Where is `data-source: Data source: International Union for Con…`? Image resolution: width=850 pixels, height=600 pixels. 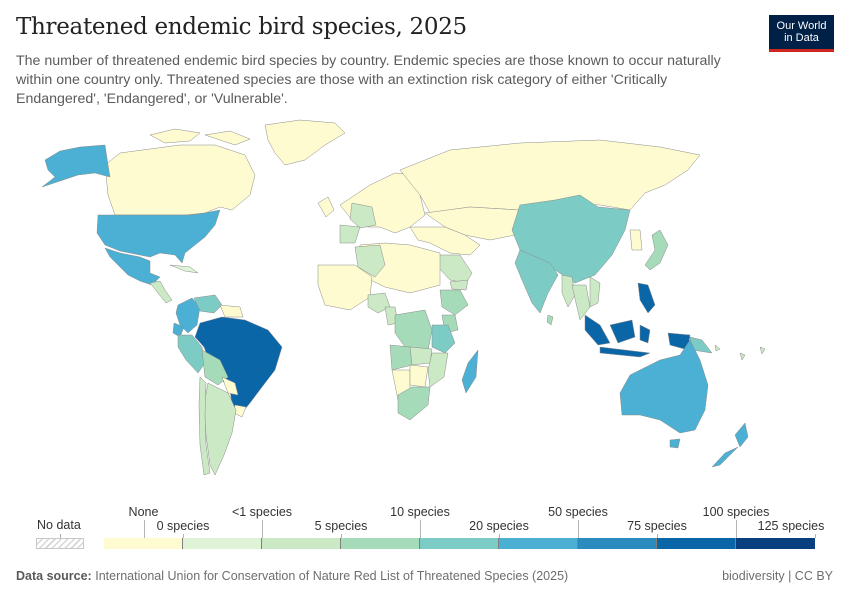 data-source: Data source: International Union for Con… is located at coordinates (292, 576).